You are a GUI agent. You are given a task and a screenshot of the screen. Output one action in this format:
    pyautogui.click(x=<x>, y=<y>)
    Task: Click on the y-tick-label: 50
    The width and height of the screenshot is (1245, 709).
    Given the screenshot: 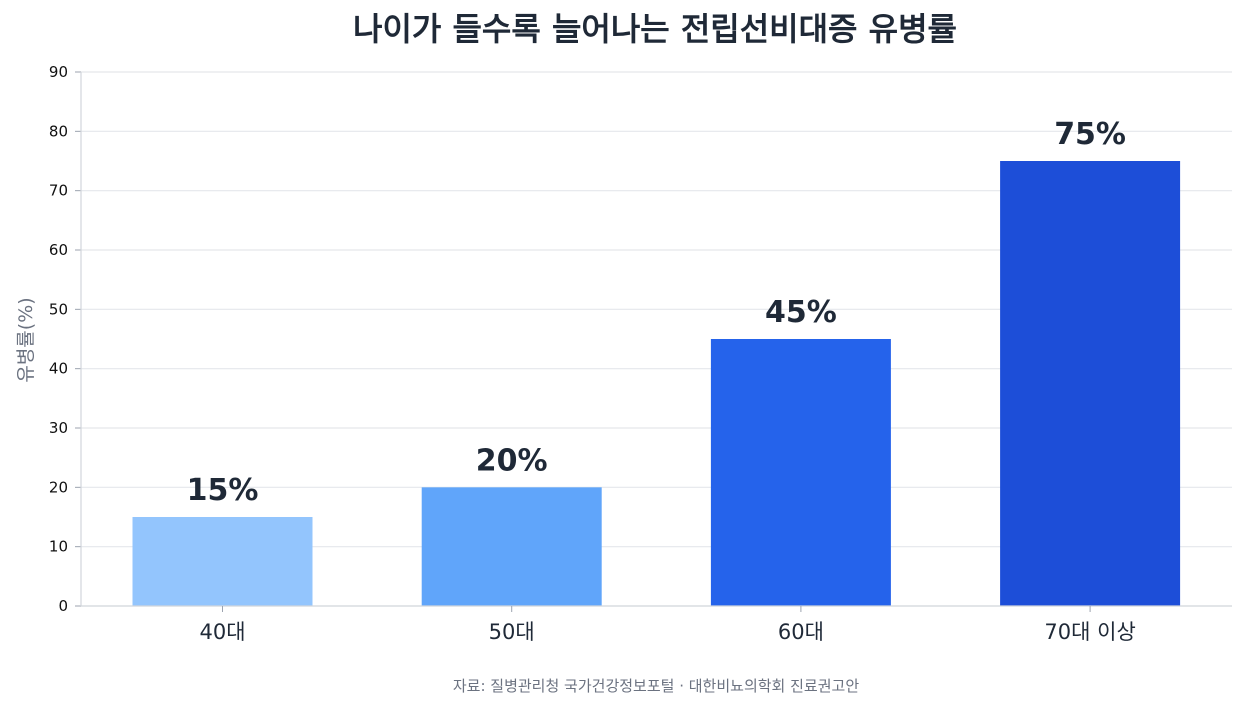 What is the action you would take?
    pyautogui.click(x=58, y=309)
    